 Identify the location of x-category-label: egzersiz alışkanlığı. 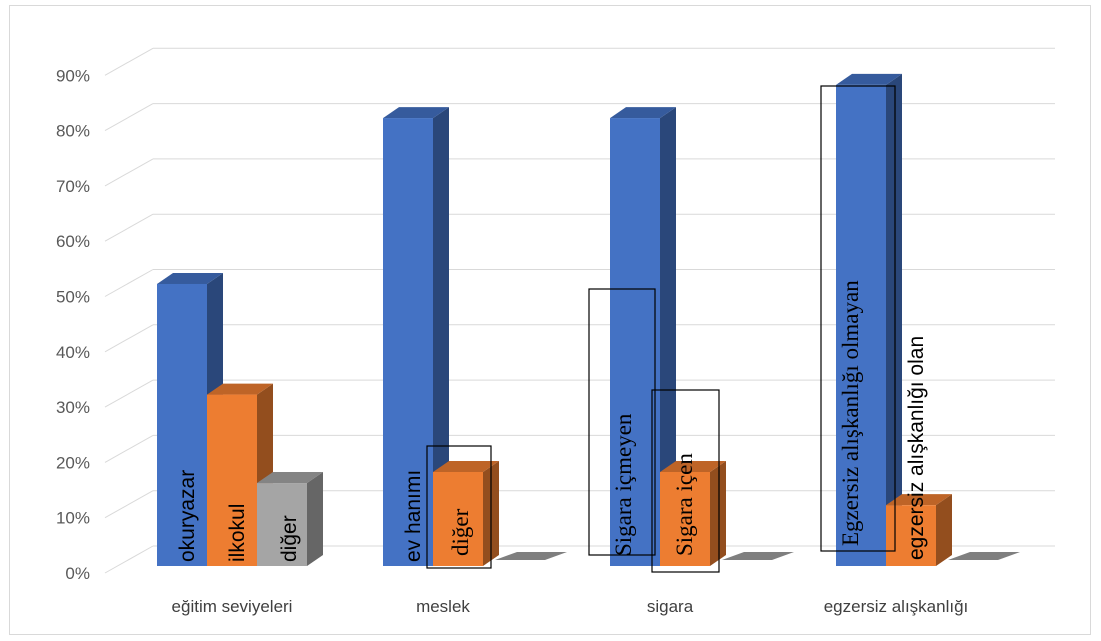
(896, 606).